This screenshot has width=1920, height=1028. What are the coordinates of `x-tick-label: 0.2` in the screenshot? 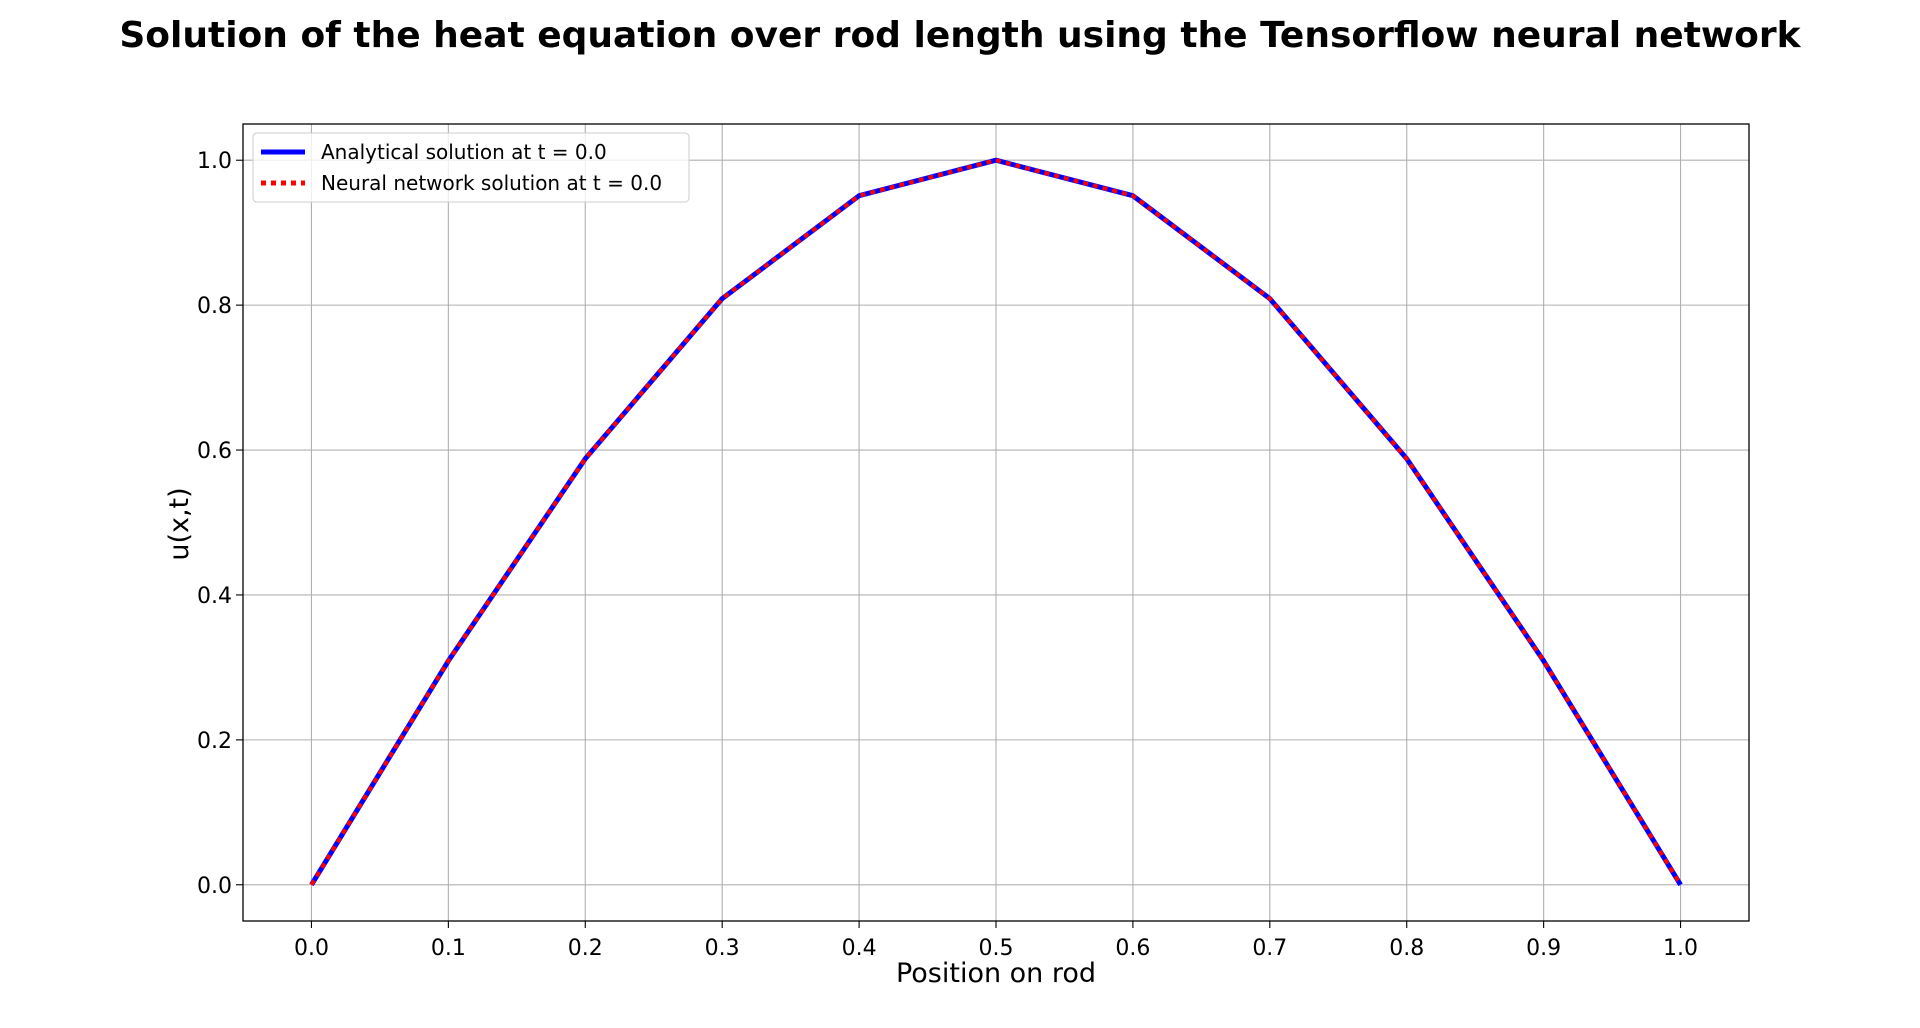 It's located at (585, 948).